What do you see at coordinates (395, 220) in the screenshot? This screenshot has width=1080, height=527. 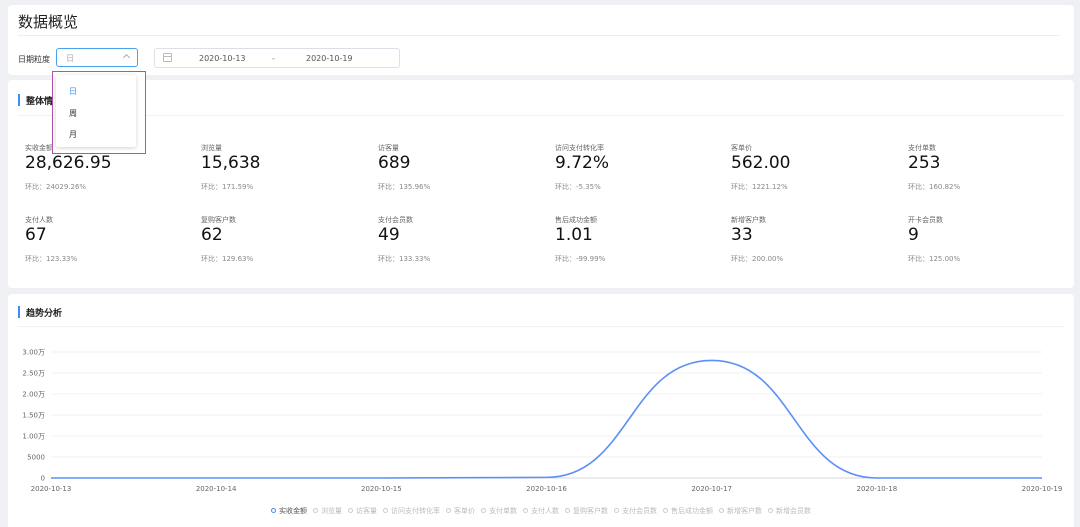 I see `metric-label: 支付会员数` at bounding box center [395, 220].